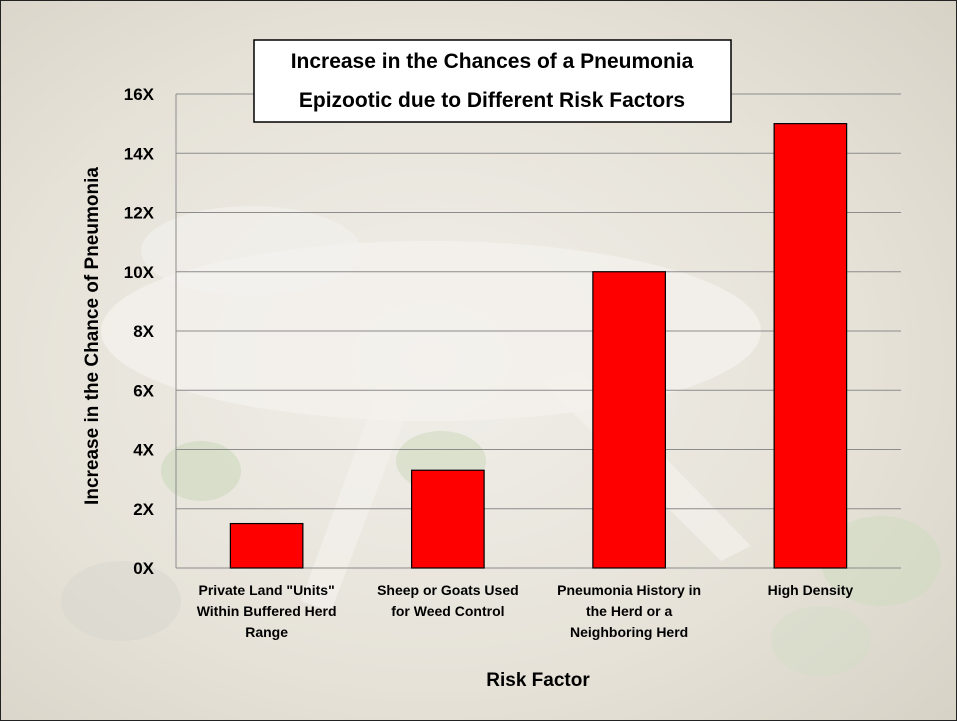  I want to click on y-tick-label: 14X, so click(139, 153).